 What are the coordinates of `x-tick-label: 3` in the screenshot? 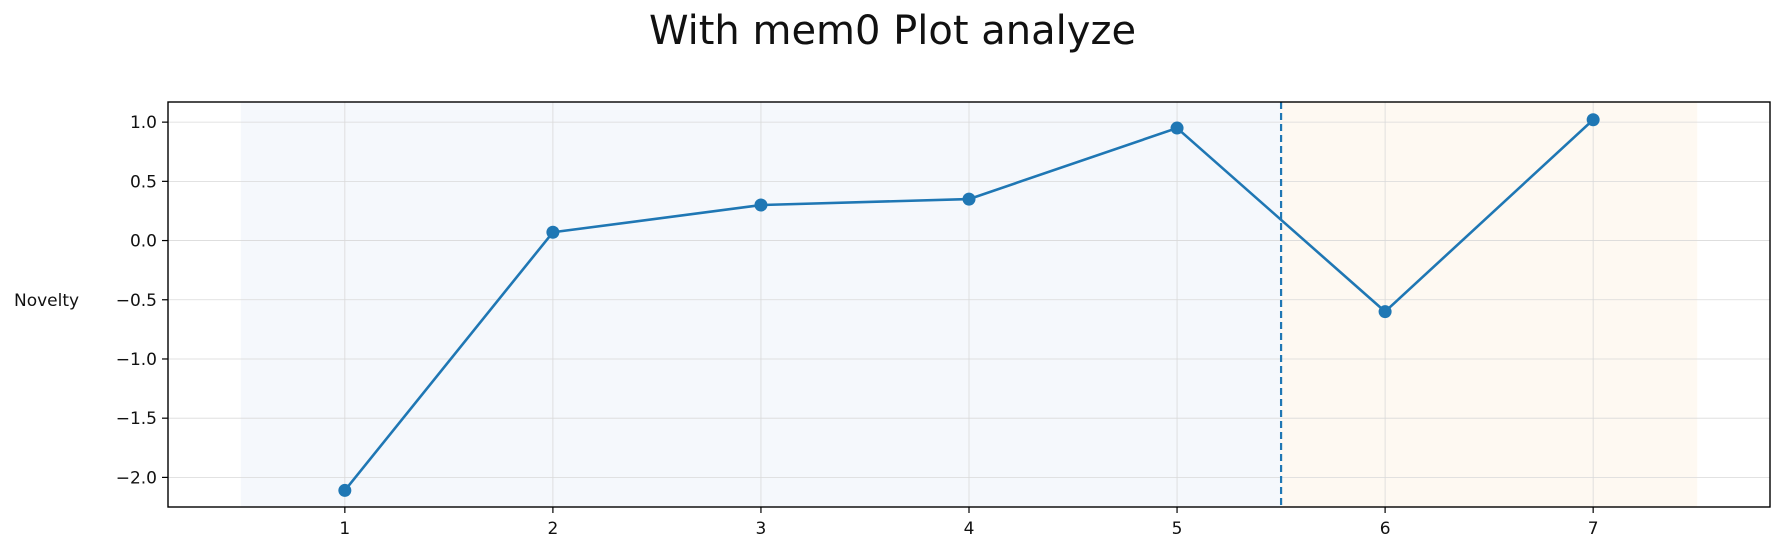 It's located at (761, 529).